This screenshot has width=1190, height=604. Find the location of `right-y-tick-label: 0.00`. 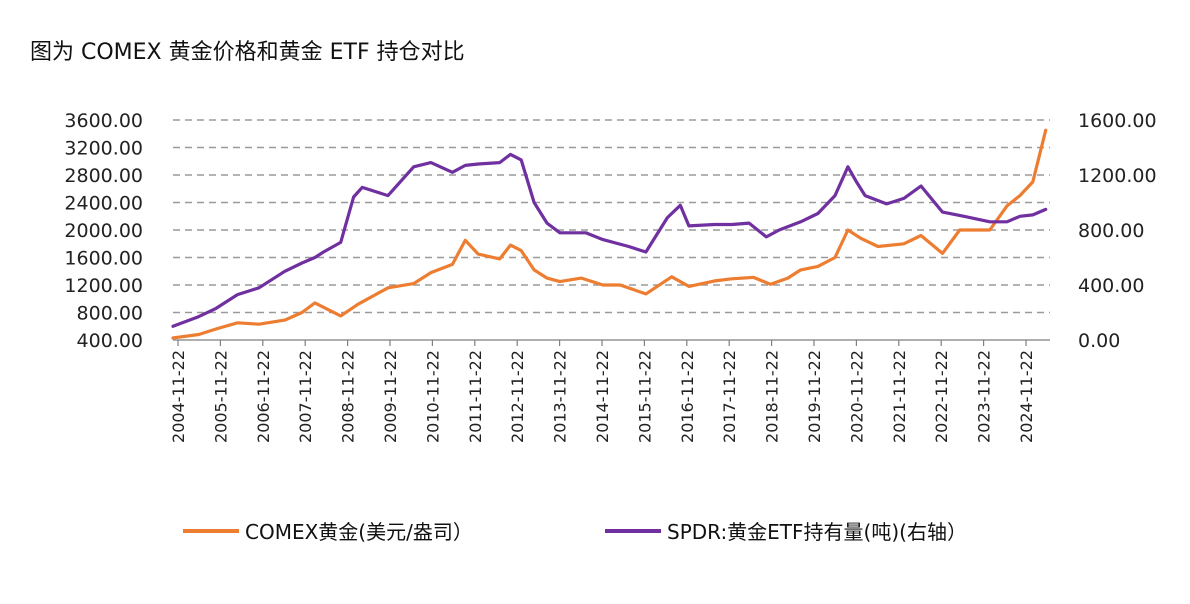

right-y-tick-label: 0.00 is located at coordinates (1099, 341).